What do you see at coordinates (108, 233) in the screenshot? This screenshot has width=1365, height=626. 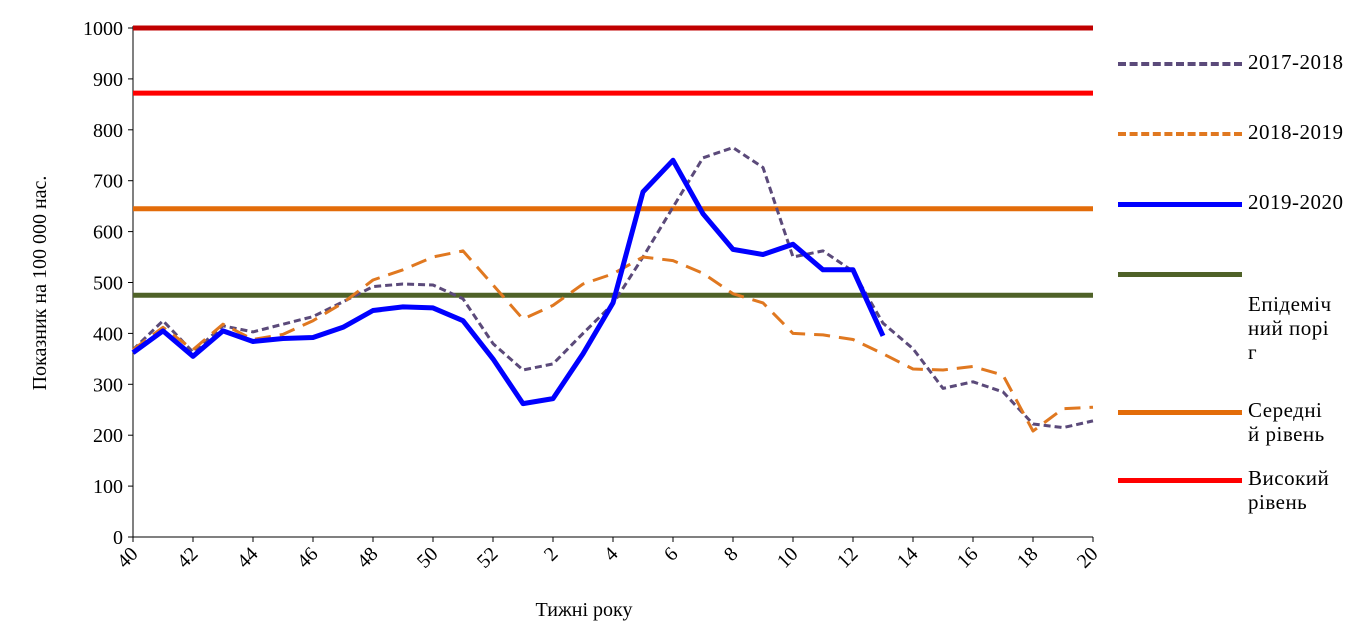 I see `y-tick-label: 600` at bounding box center [108, 233].